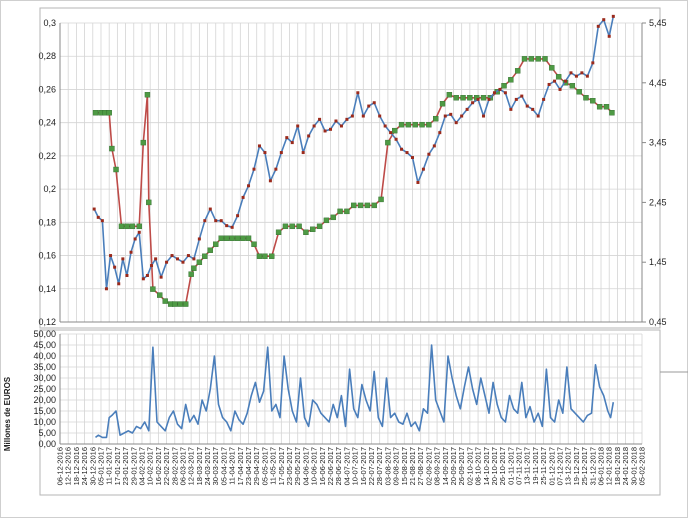  I want to click on x-tick-label: 28-02-2017, so click(174, 466).